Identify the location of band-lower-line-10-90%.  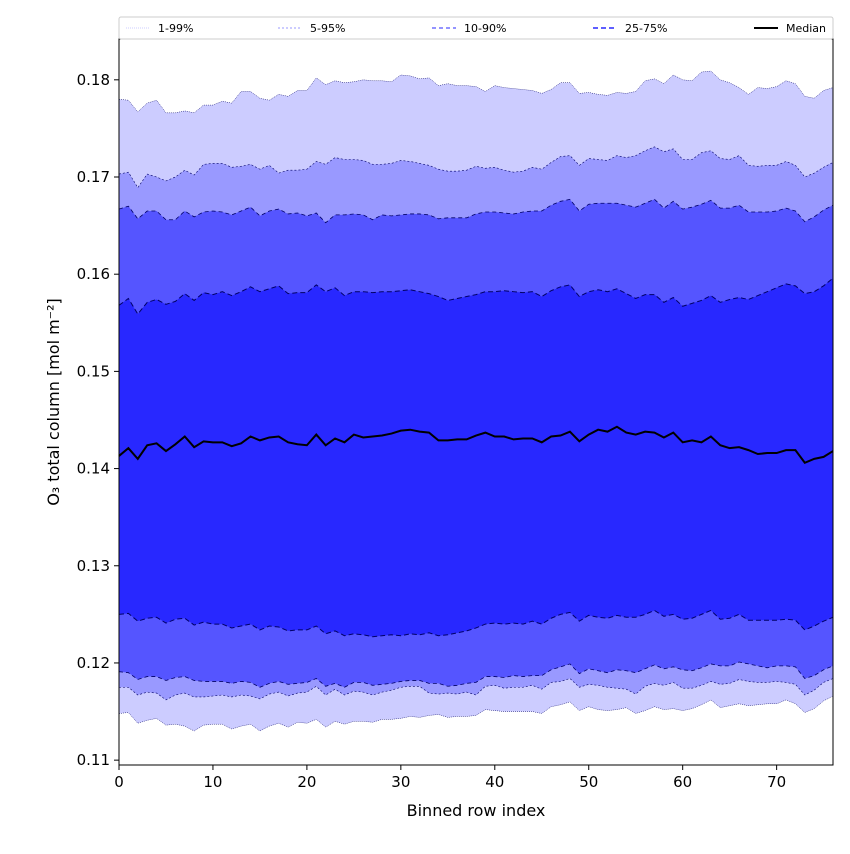
(476, 674).